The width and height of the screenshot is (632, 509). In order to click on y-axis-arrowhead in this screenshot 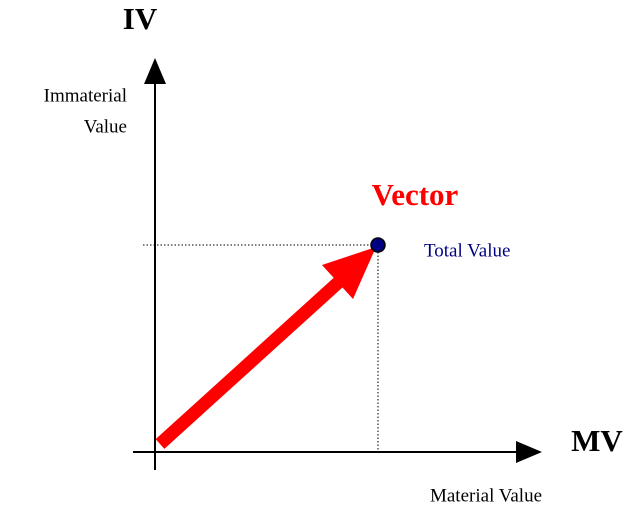, I will do `click(155, 71)`.